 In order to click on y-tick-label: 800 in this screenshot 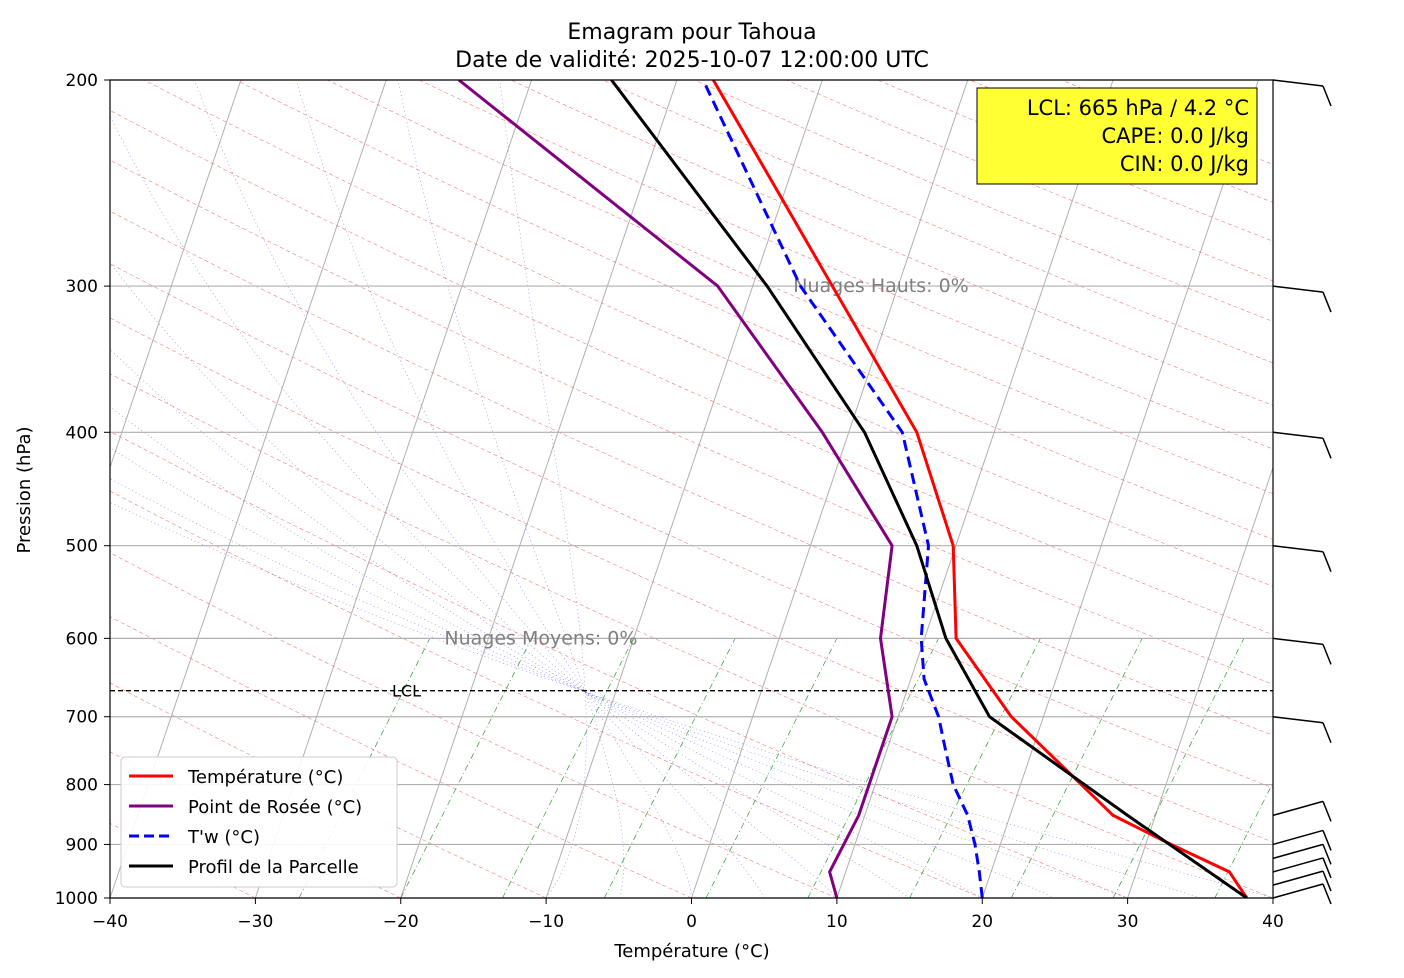, I will do `click(82, 786)`.